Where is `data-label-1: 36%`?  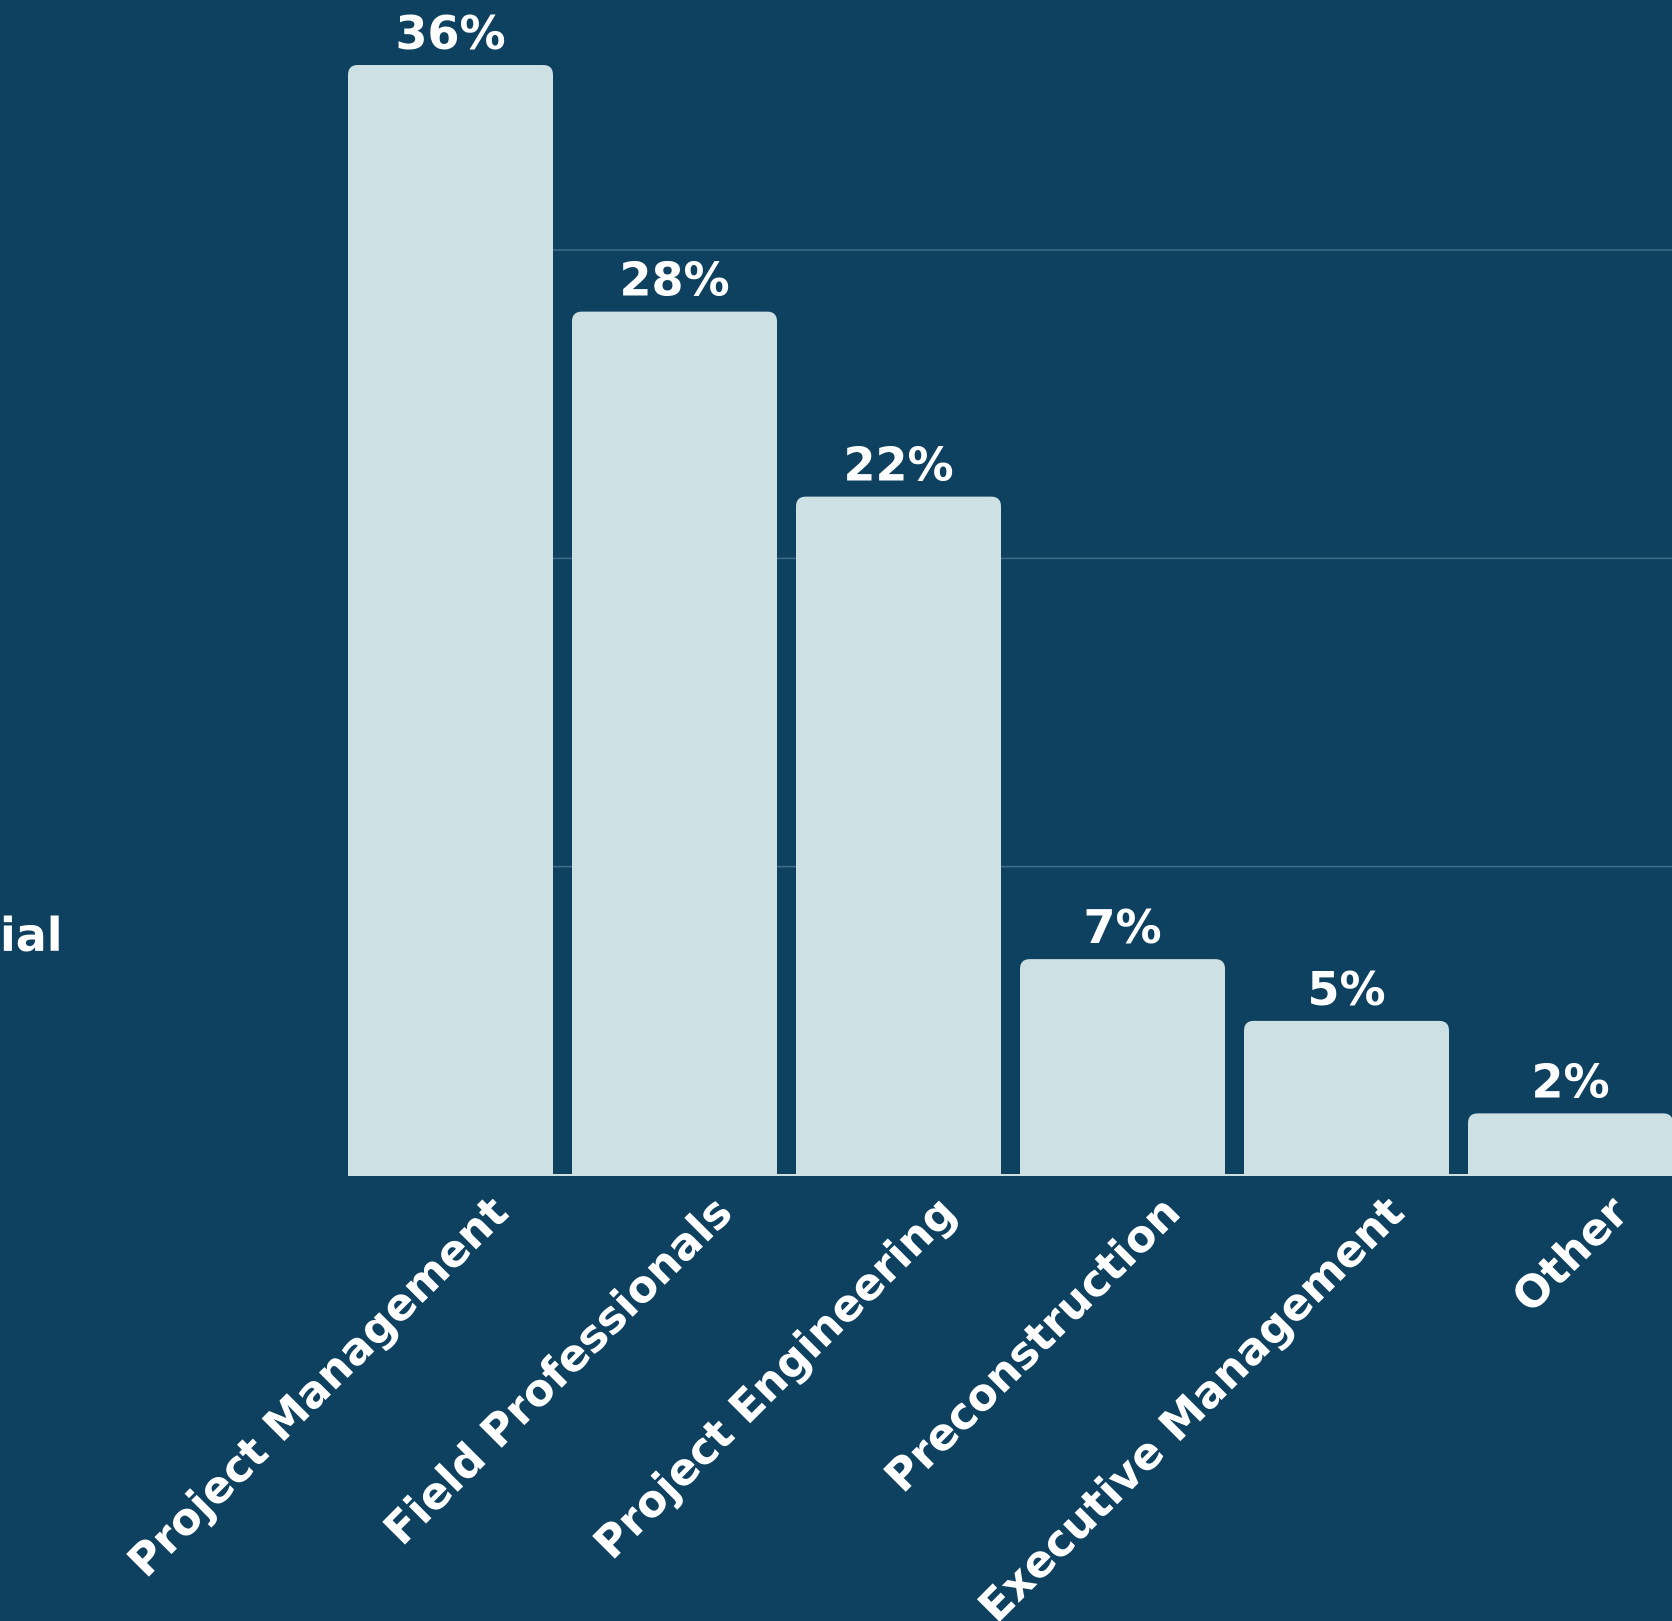 data-label-1: 36% is located at coordinates (450, 33).